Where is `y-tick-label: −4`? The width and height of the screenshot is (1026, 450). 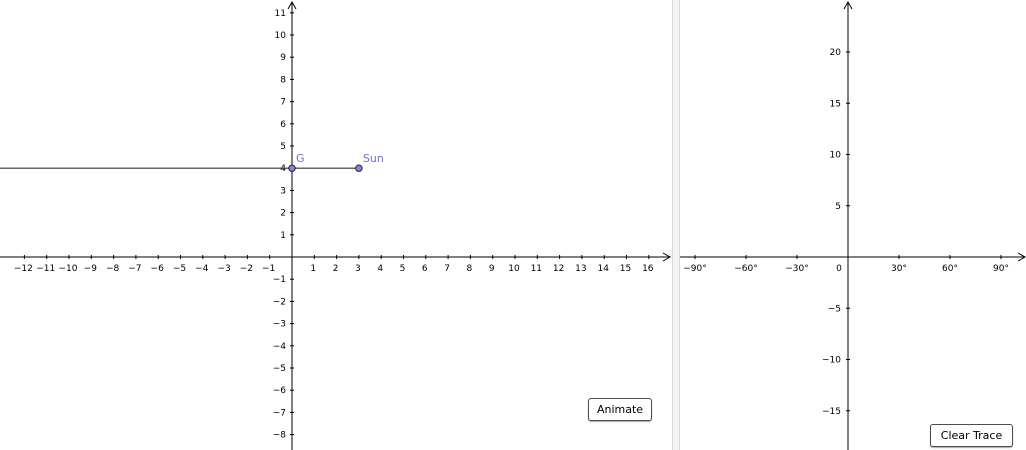
y-tick-label: −4 is located at coordinates (280, 347).